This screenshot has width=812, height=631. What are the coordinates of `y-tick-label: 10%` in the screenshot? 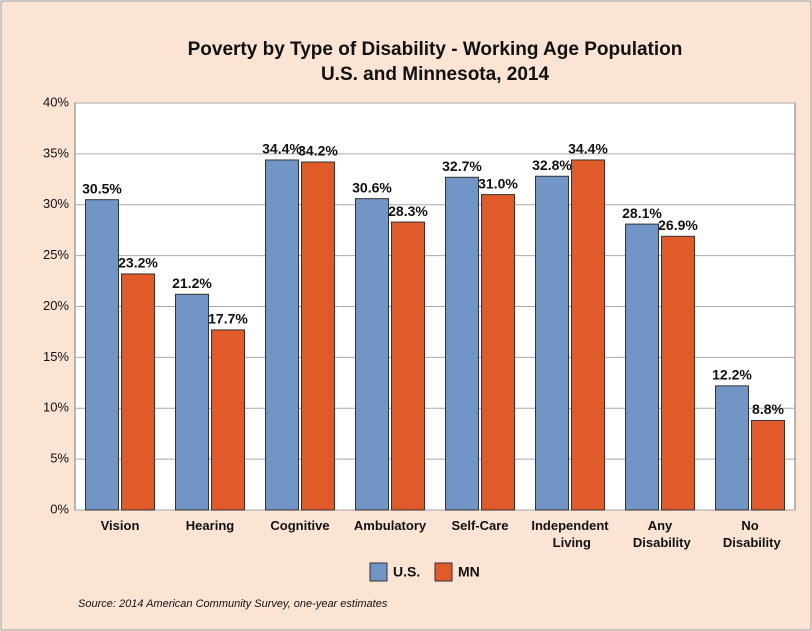 It's located at (56, 407).